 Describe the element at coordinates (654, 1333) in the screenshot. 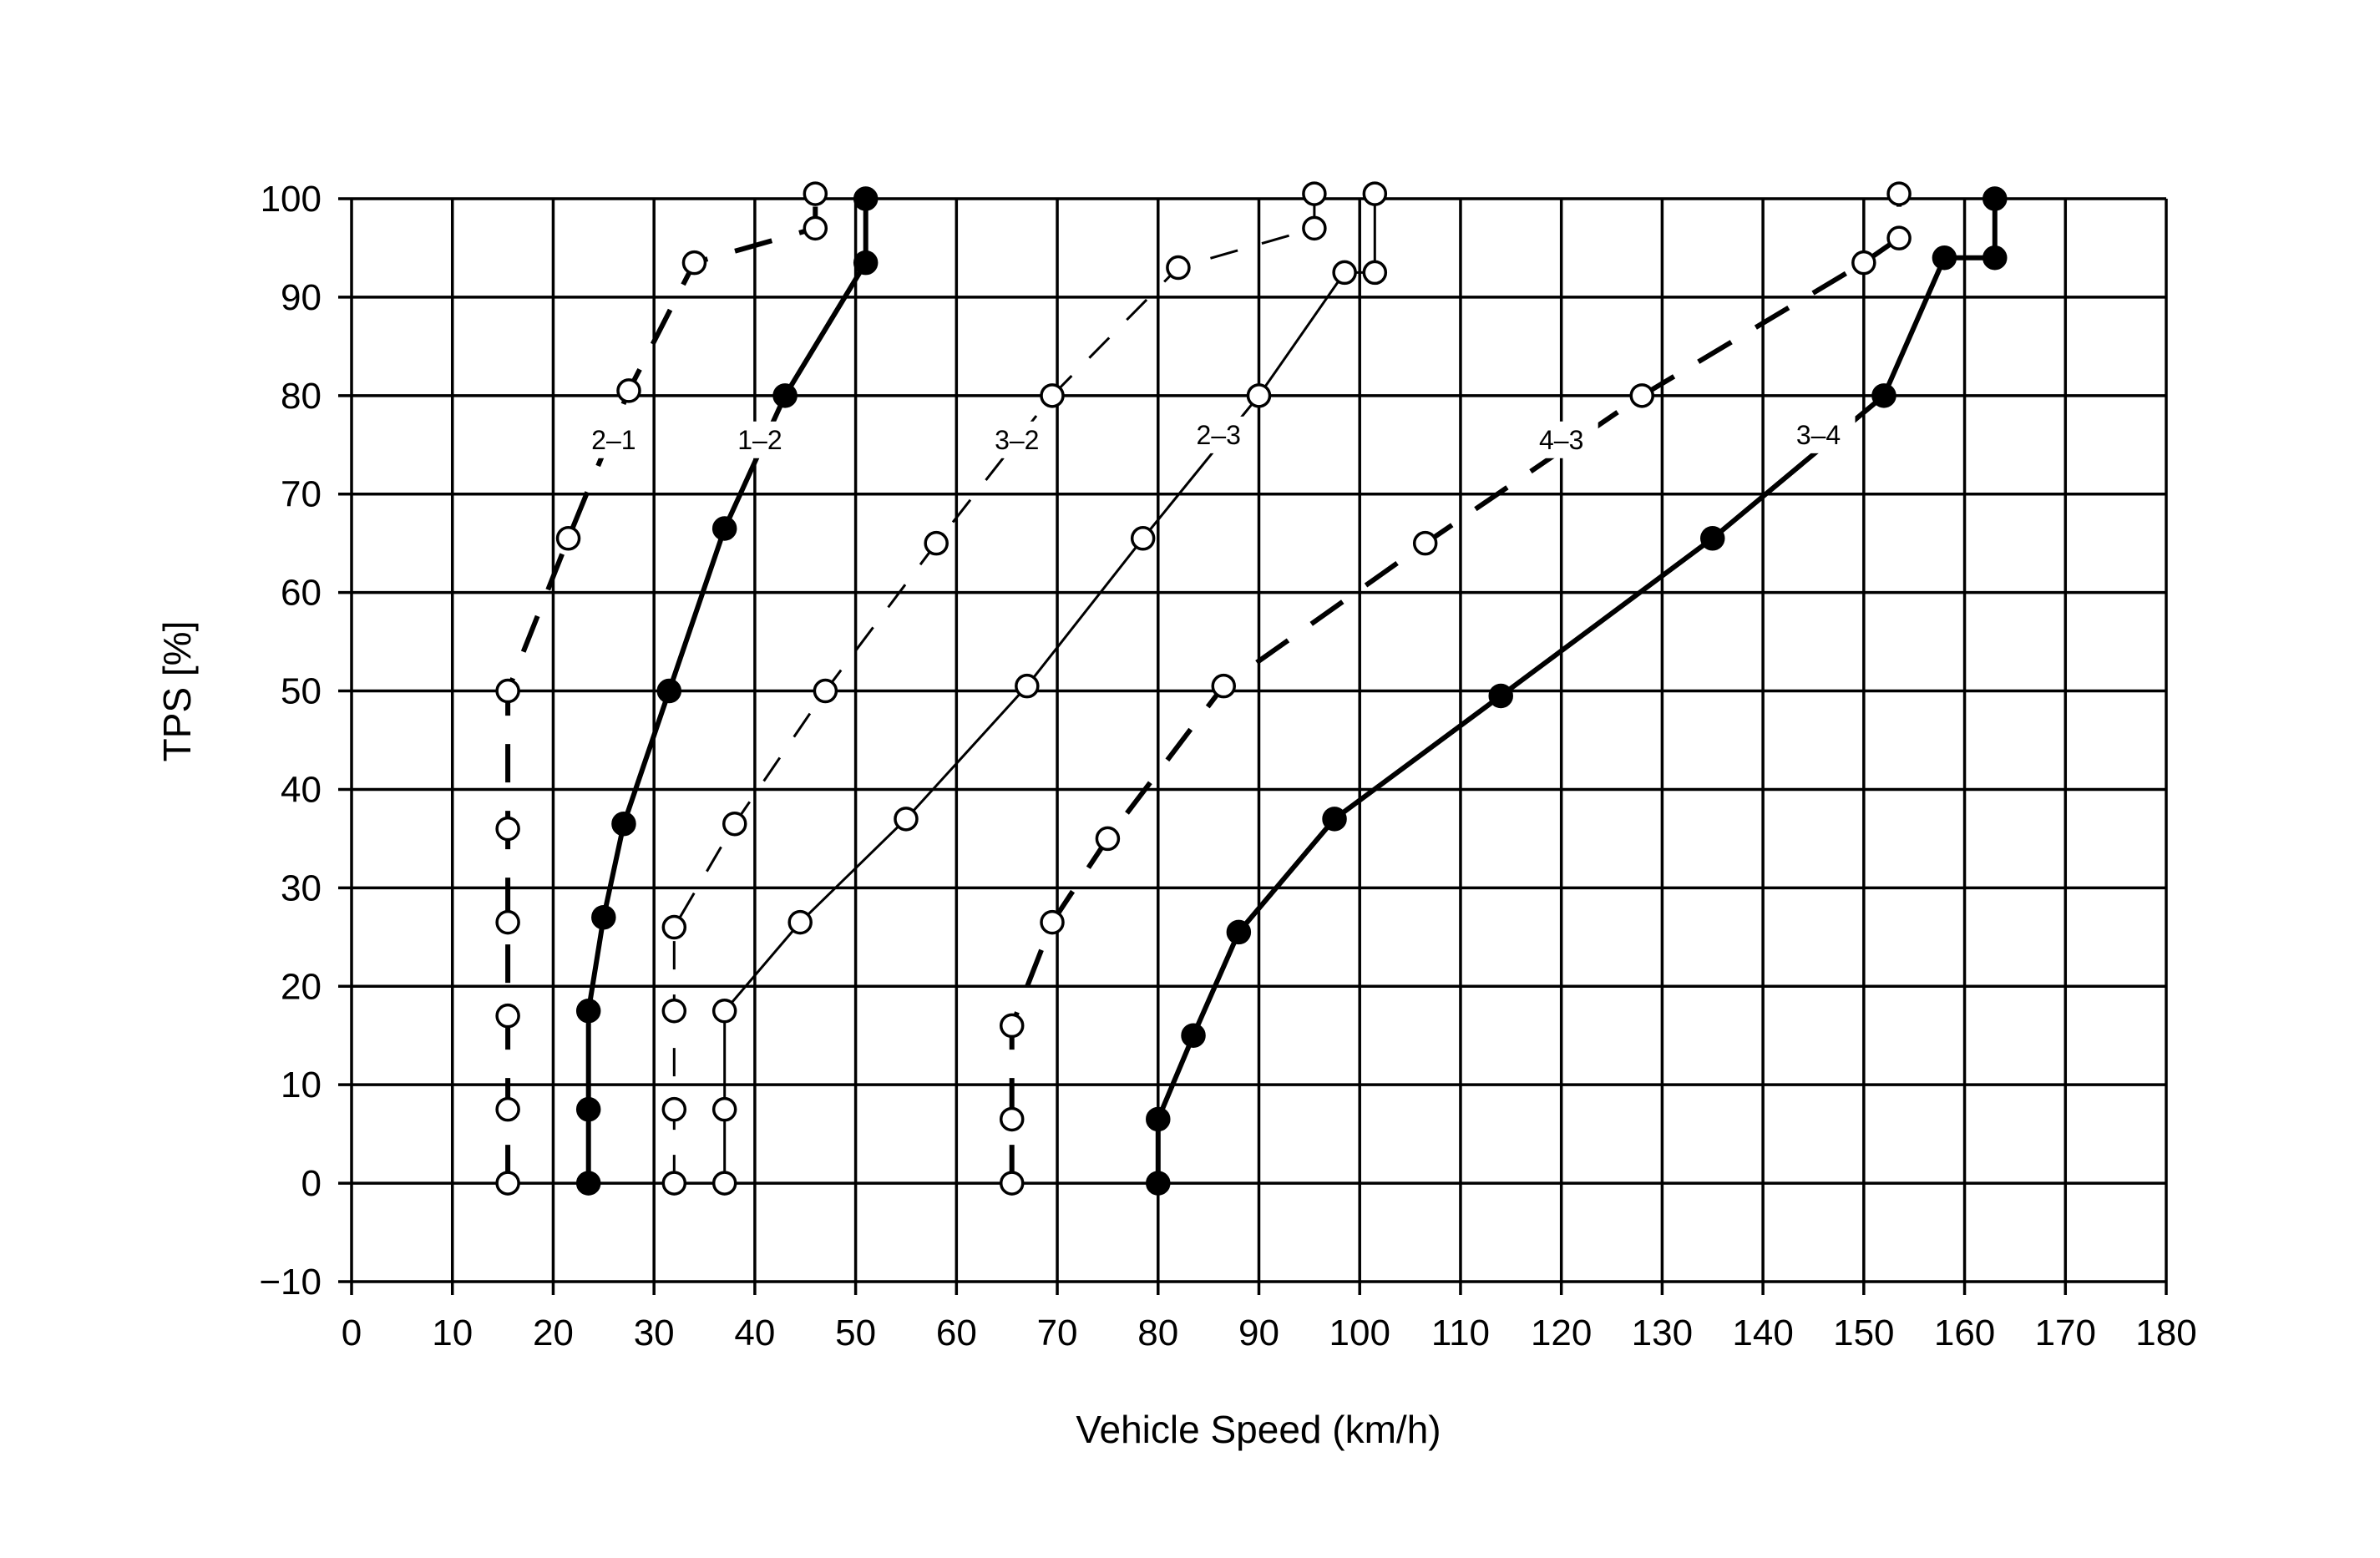

I see `x-tick-label: 30` at that location.